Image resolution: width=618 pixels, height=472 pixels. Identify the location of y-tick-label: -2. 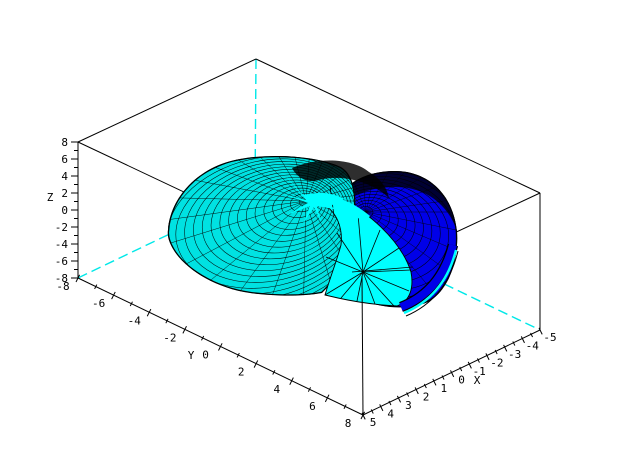
(169, 337).